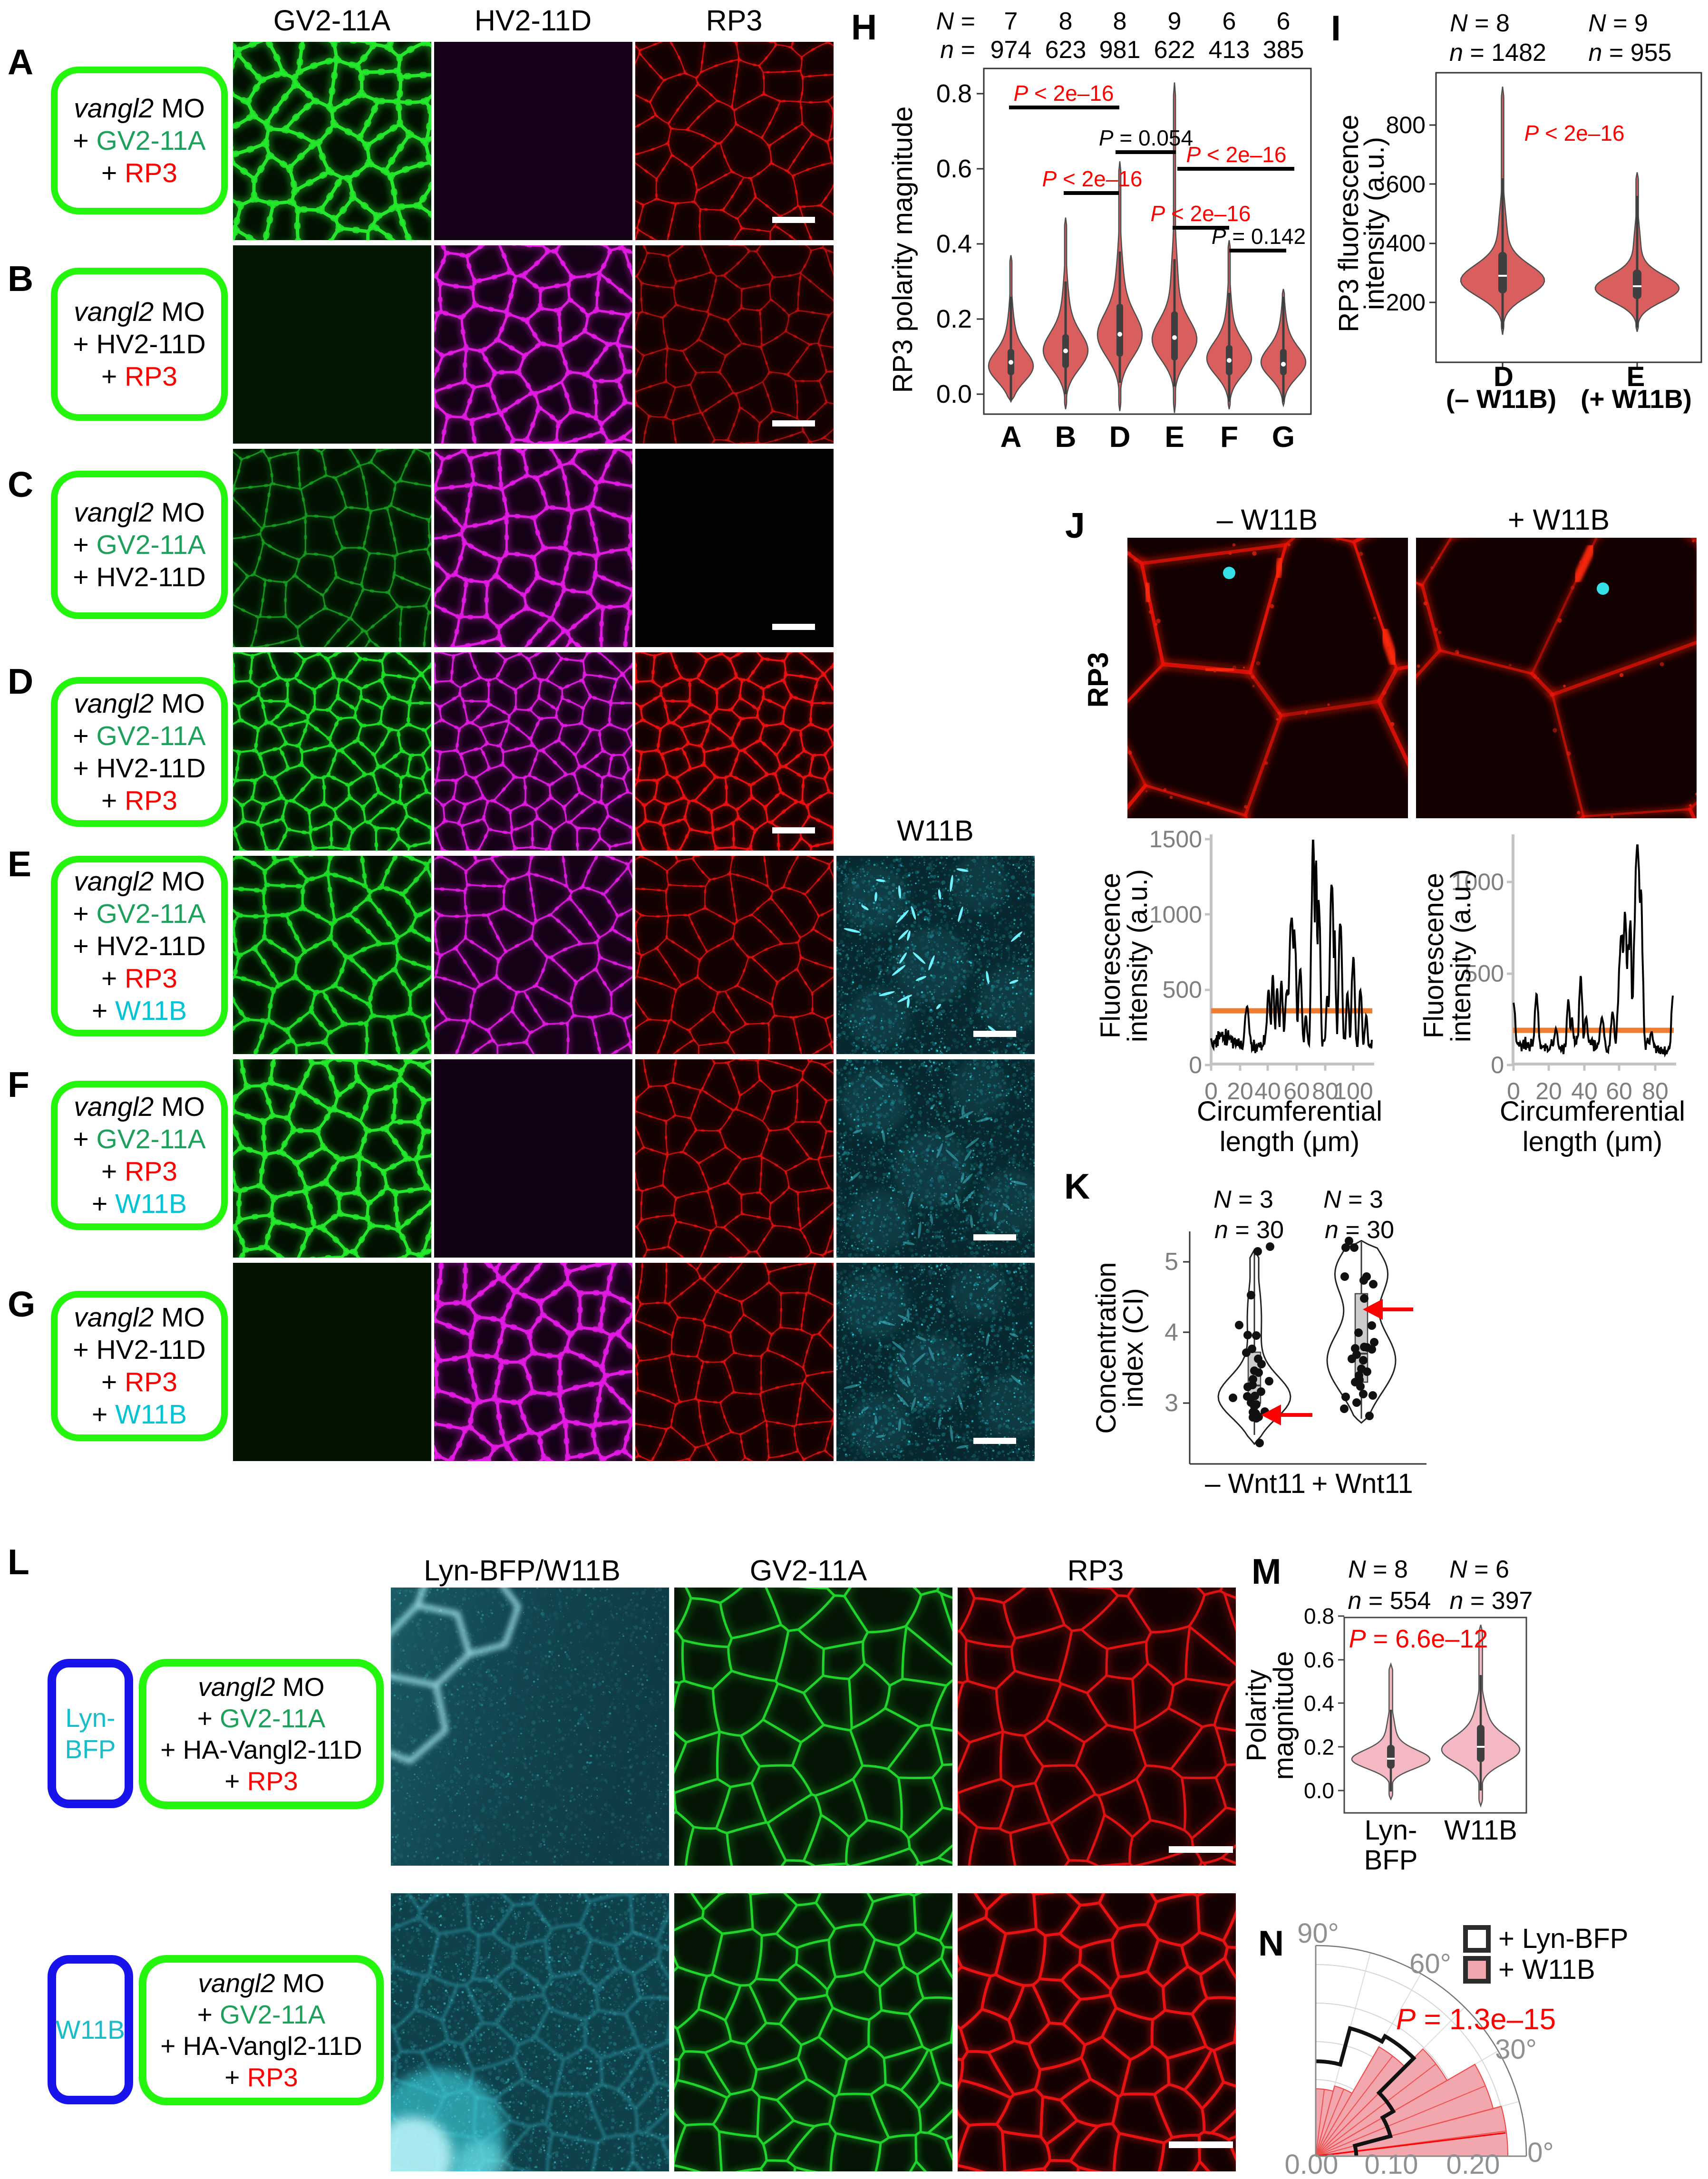  What do you see at coordinates (955, 22) in the screenshot?
I see `svg-text: N =` at bounding box center [955, 22].